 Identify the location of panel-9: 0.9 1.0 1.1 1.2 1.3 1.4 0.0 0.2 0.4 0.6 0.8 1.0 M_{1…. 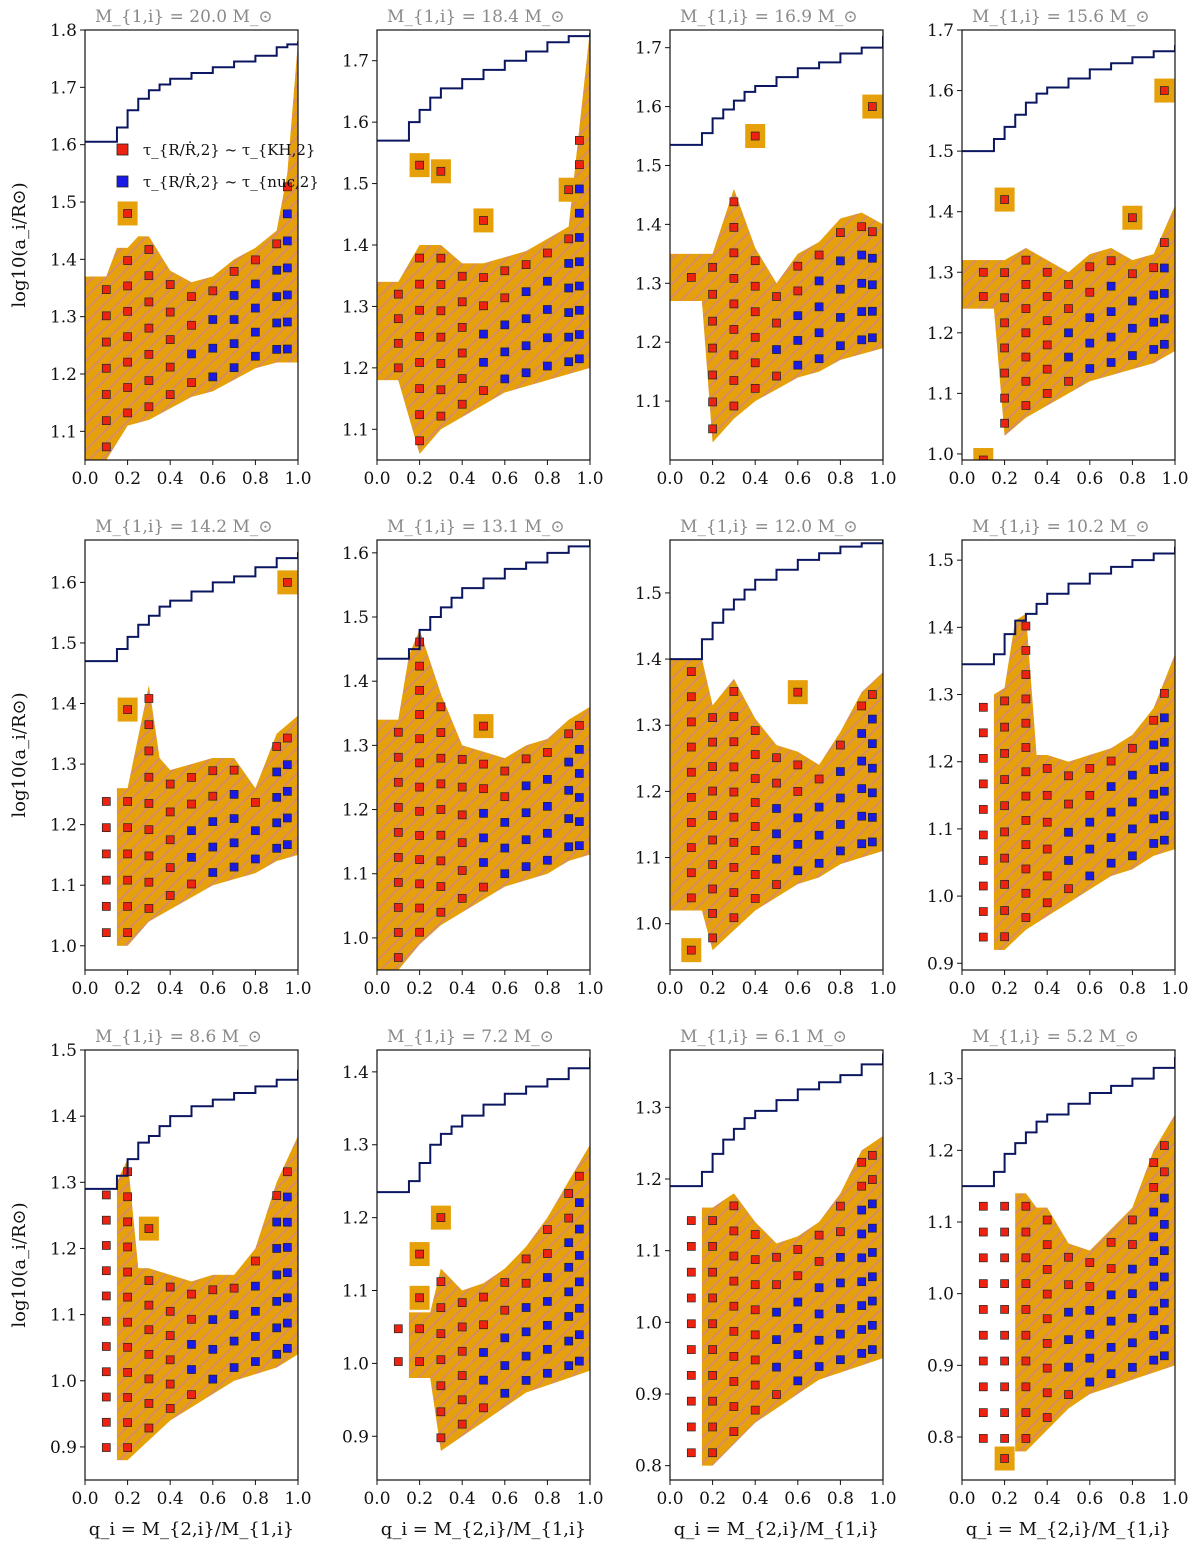
(473, 1283).